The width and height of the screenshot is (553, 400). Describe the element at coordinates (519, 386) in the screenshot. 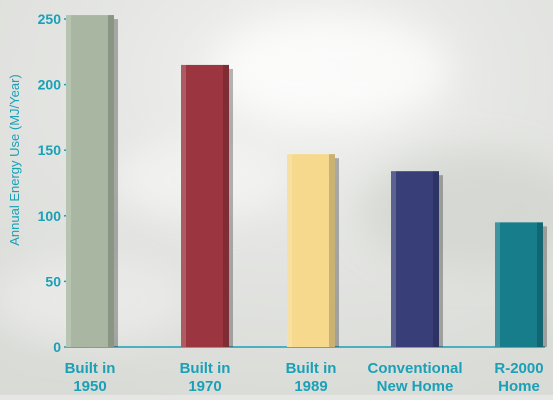

I see `x-tick-label: Home` at that location.